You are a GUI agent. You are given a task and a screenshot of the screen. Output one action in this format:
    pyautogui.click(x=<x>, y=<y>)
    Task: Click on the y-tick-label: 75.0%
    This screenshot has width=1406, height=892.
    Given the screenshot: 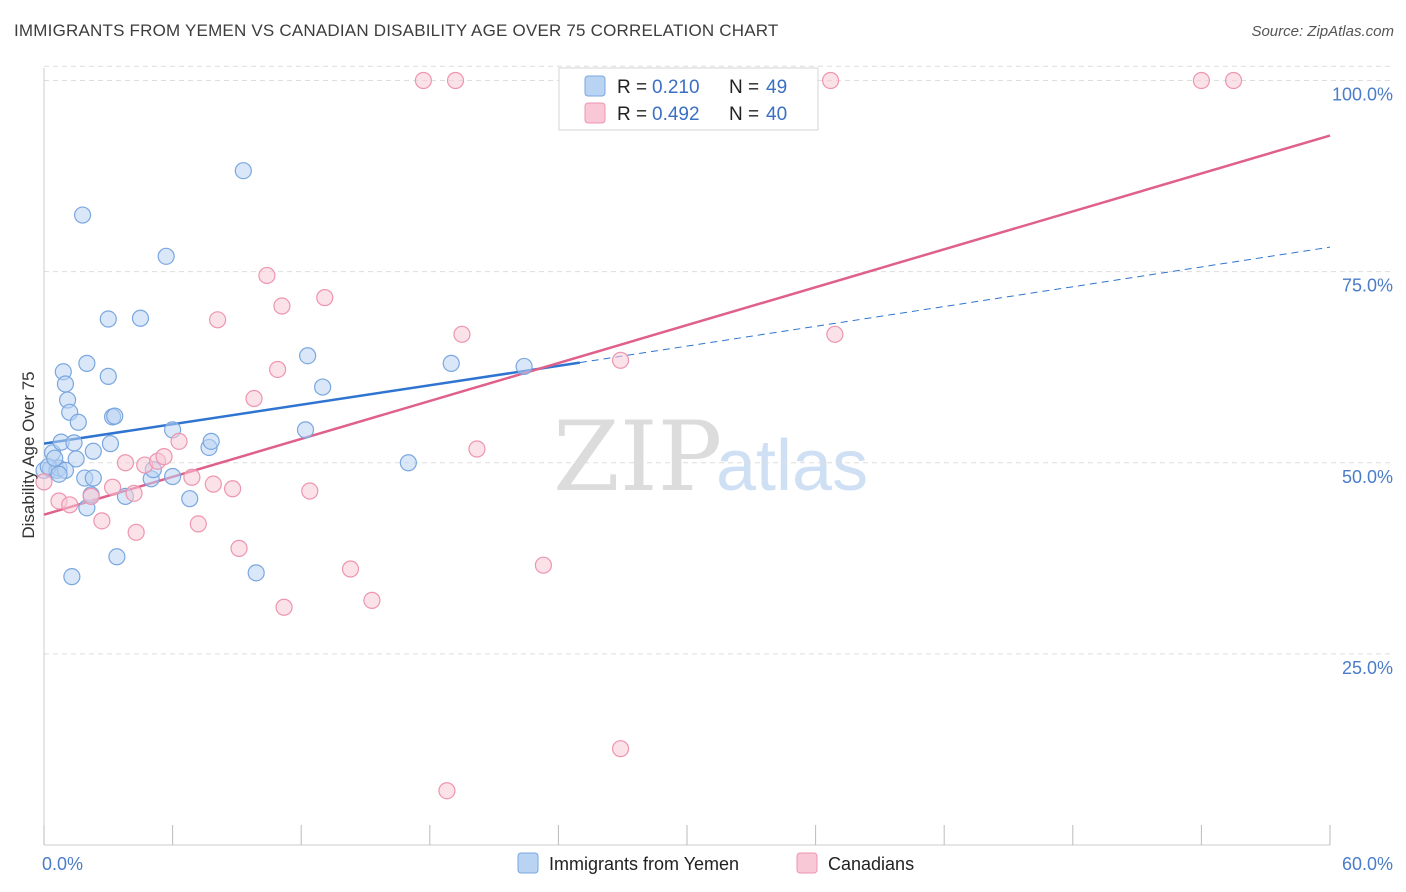 What is the action you would take?
    pyautogui.click(x=1367, y=286)
    